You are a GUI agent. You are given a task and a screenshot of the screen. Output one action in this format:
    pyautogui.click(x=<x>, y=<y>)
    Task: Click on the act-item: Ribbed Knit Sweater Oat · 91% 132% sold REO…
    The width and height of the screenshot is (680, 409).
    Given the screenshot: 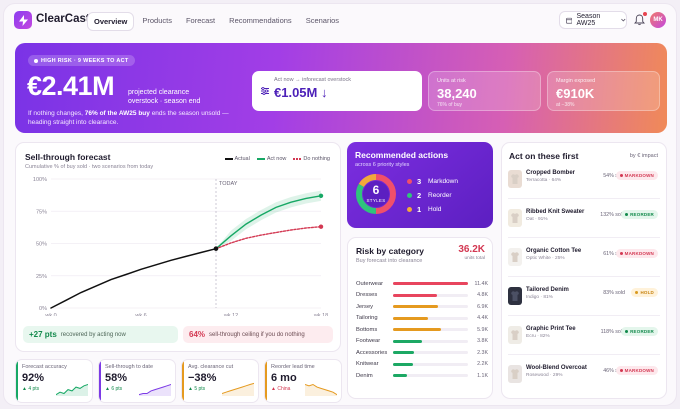 What is the action you would take?
    pyautogui.click(x=584, y=218)
    